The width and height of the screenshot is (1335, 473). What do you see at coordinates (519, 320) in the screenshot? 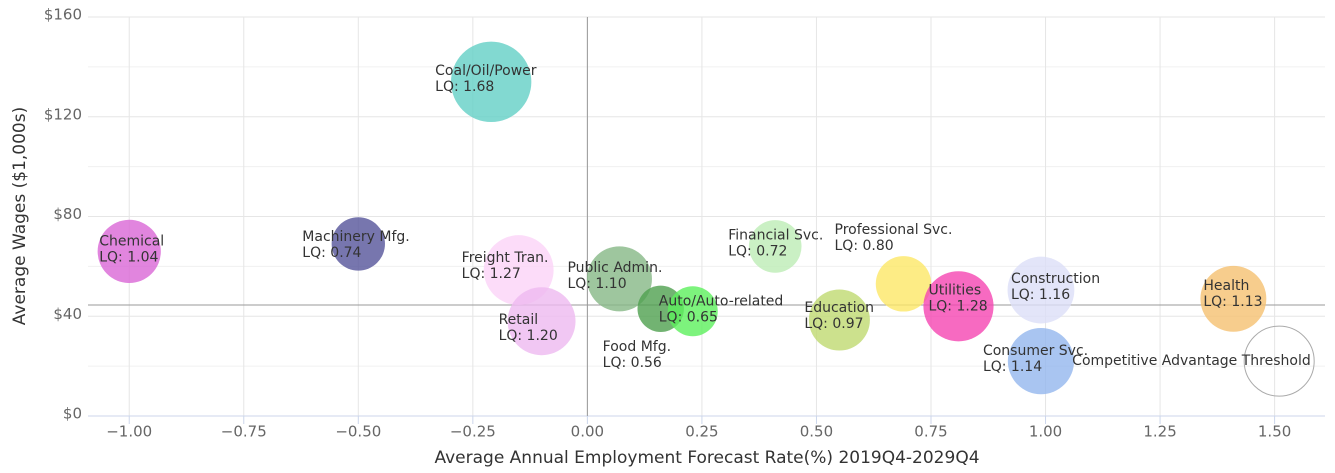
I see `bubble-name: Retail` at bounding box center [519, 320].